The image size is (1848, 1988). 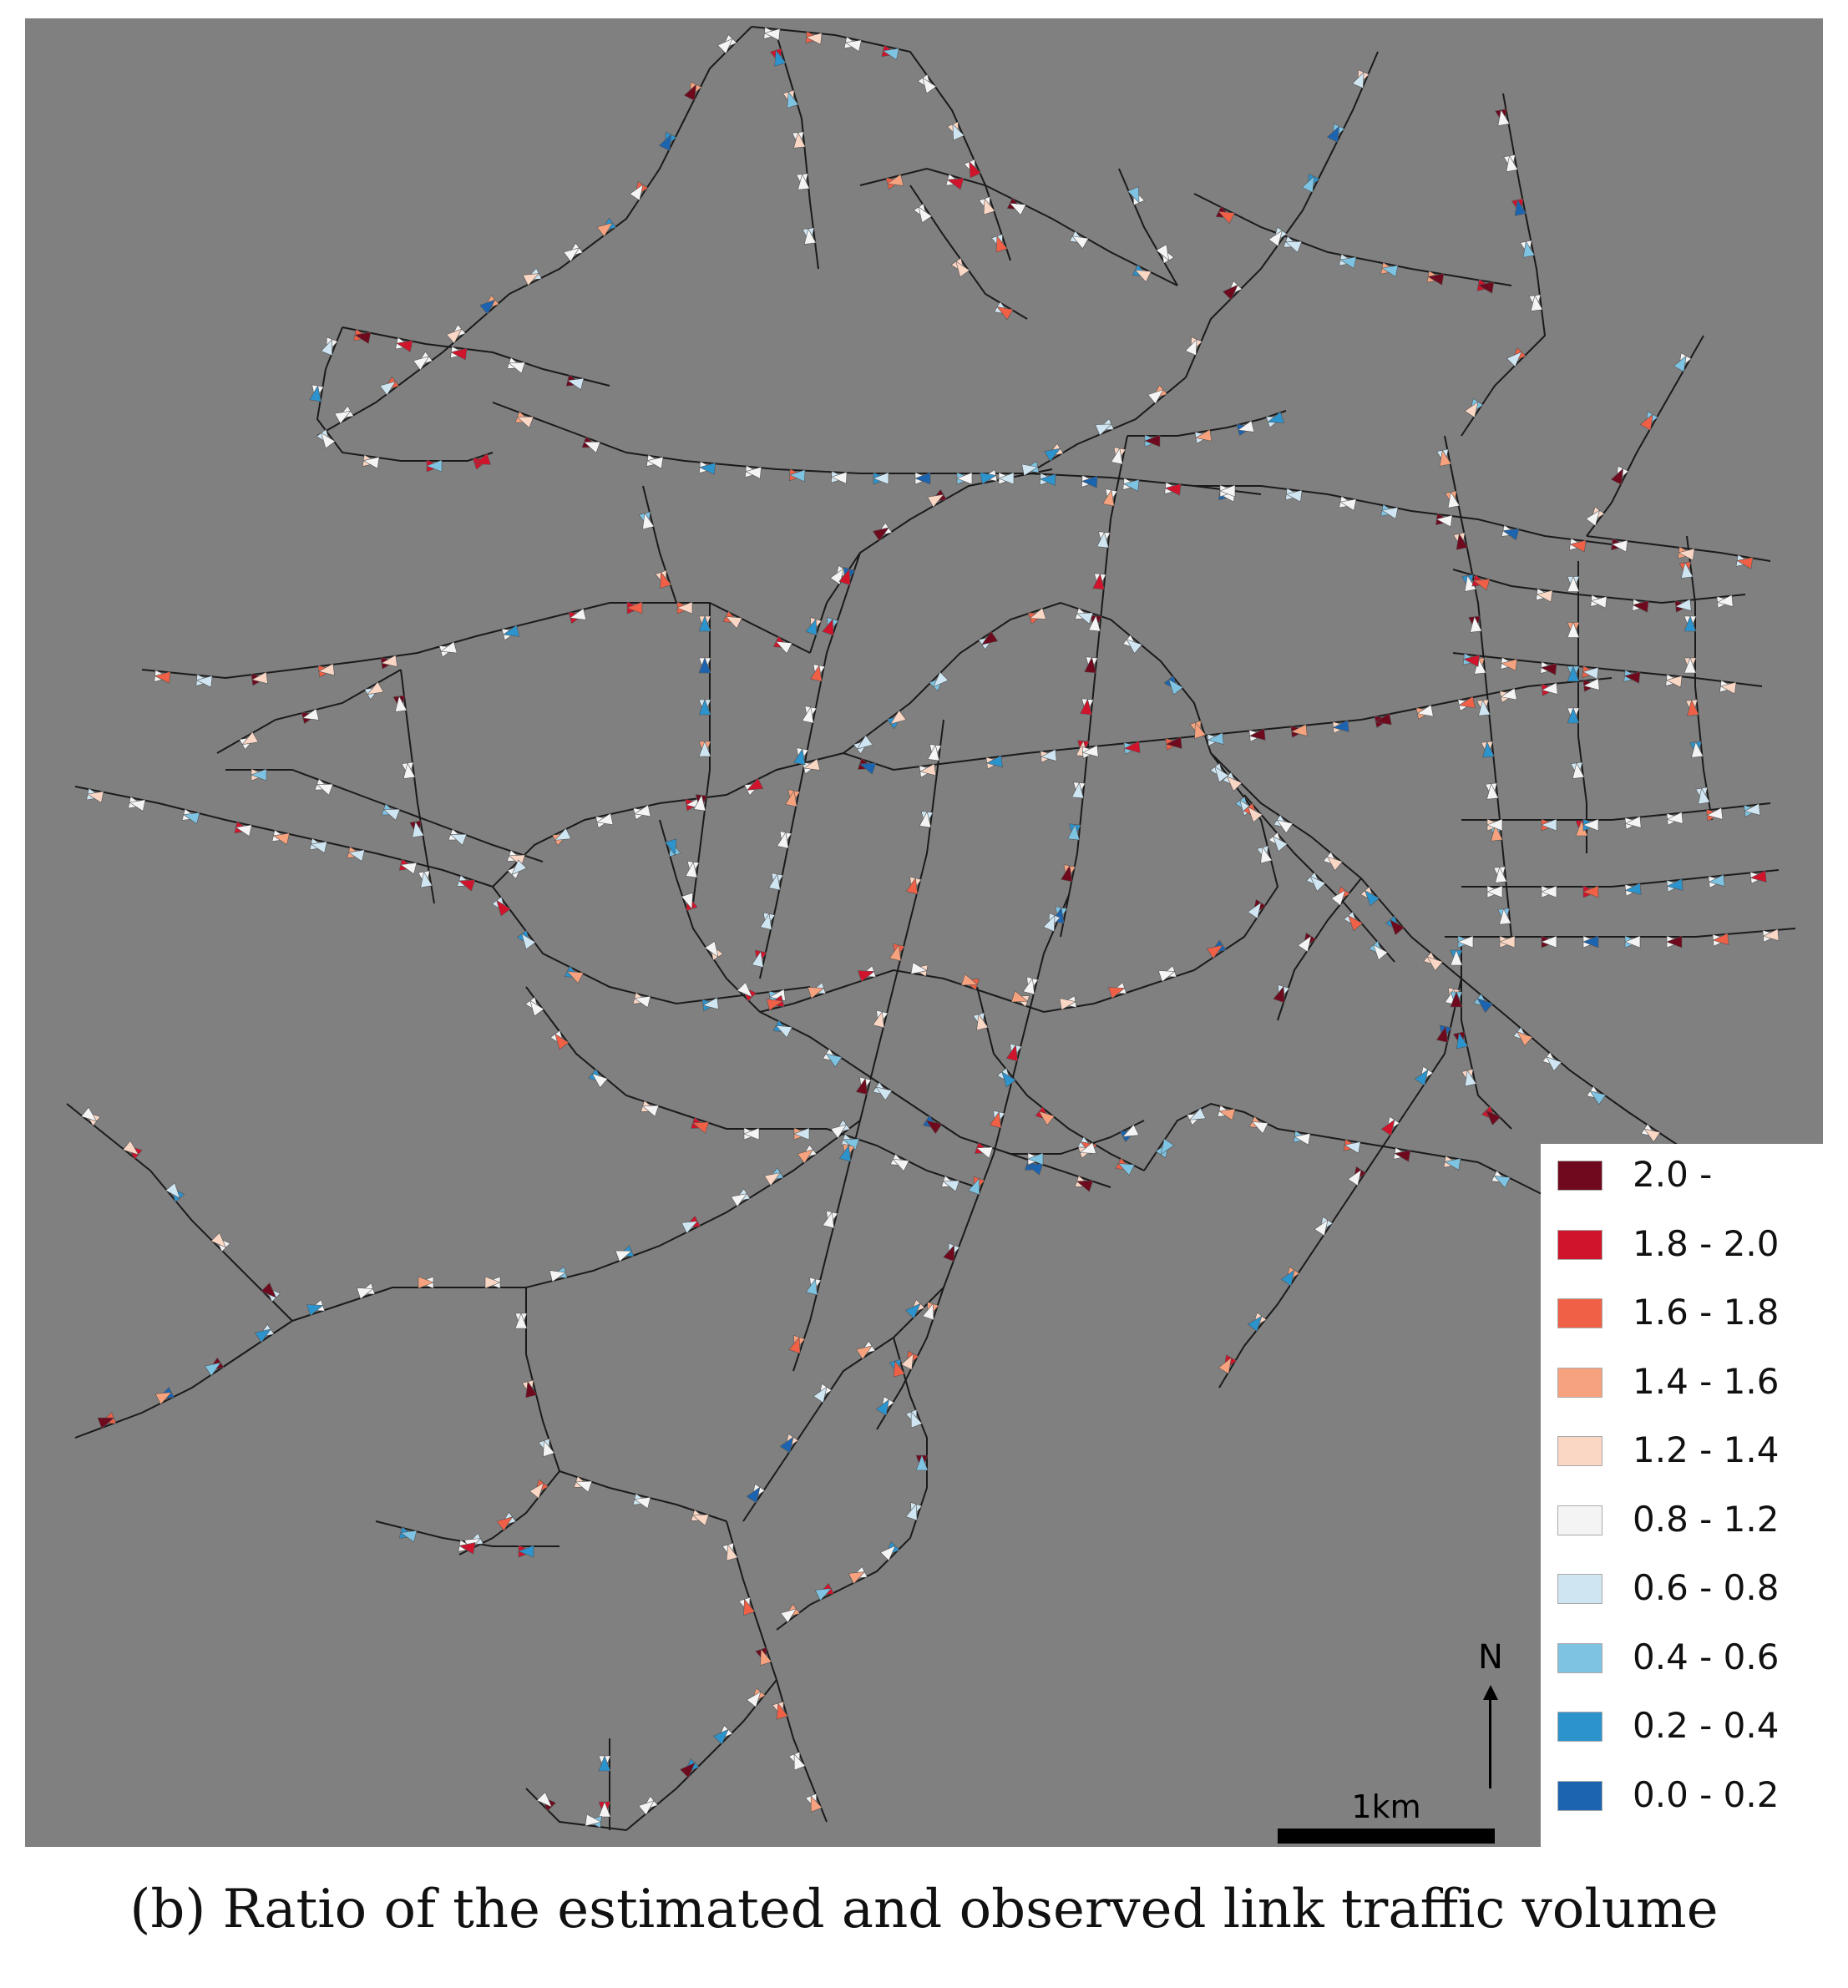 What do you see at coordinates (1490, 1693) in the screenshot?
I see `north-arrow-icon` at bounding box center [1490, 1693].